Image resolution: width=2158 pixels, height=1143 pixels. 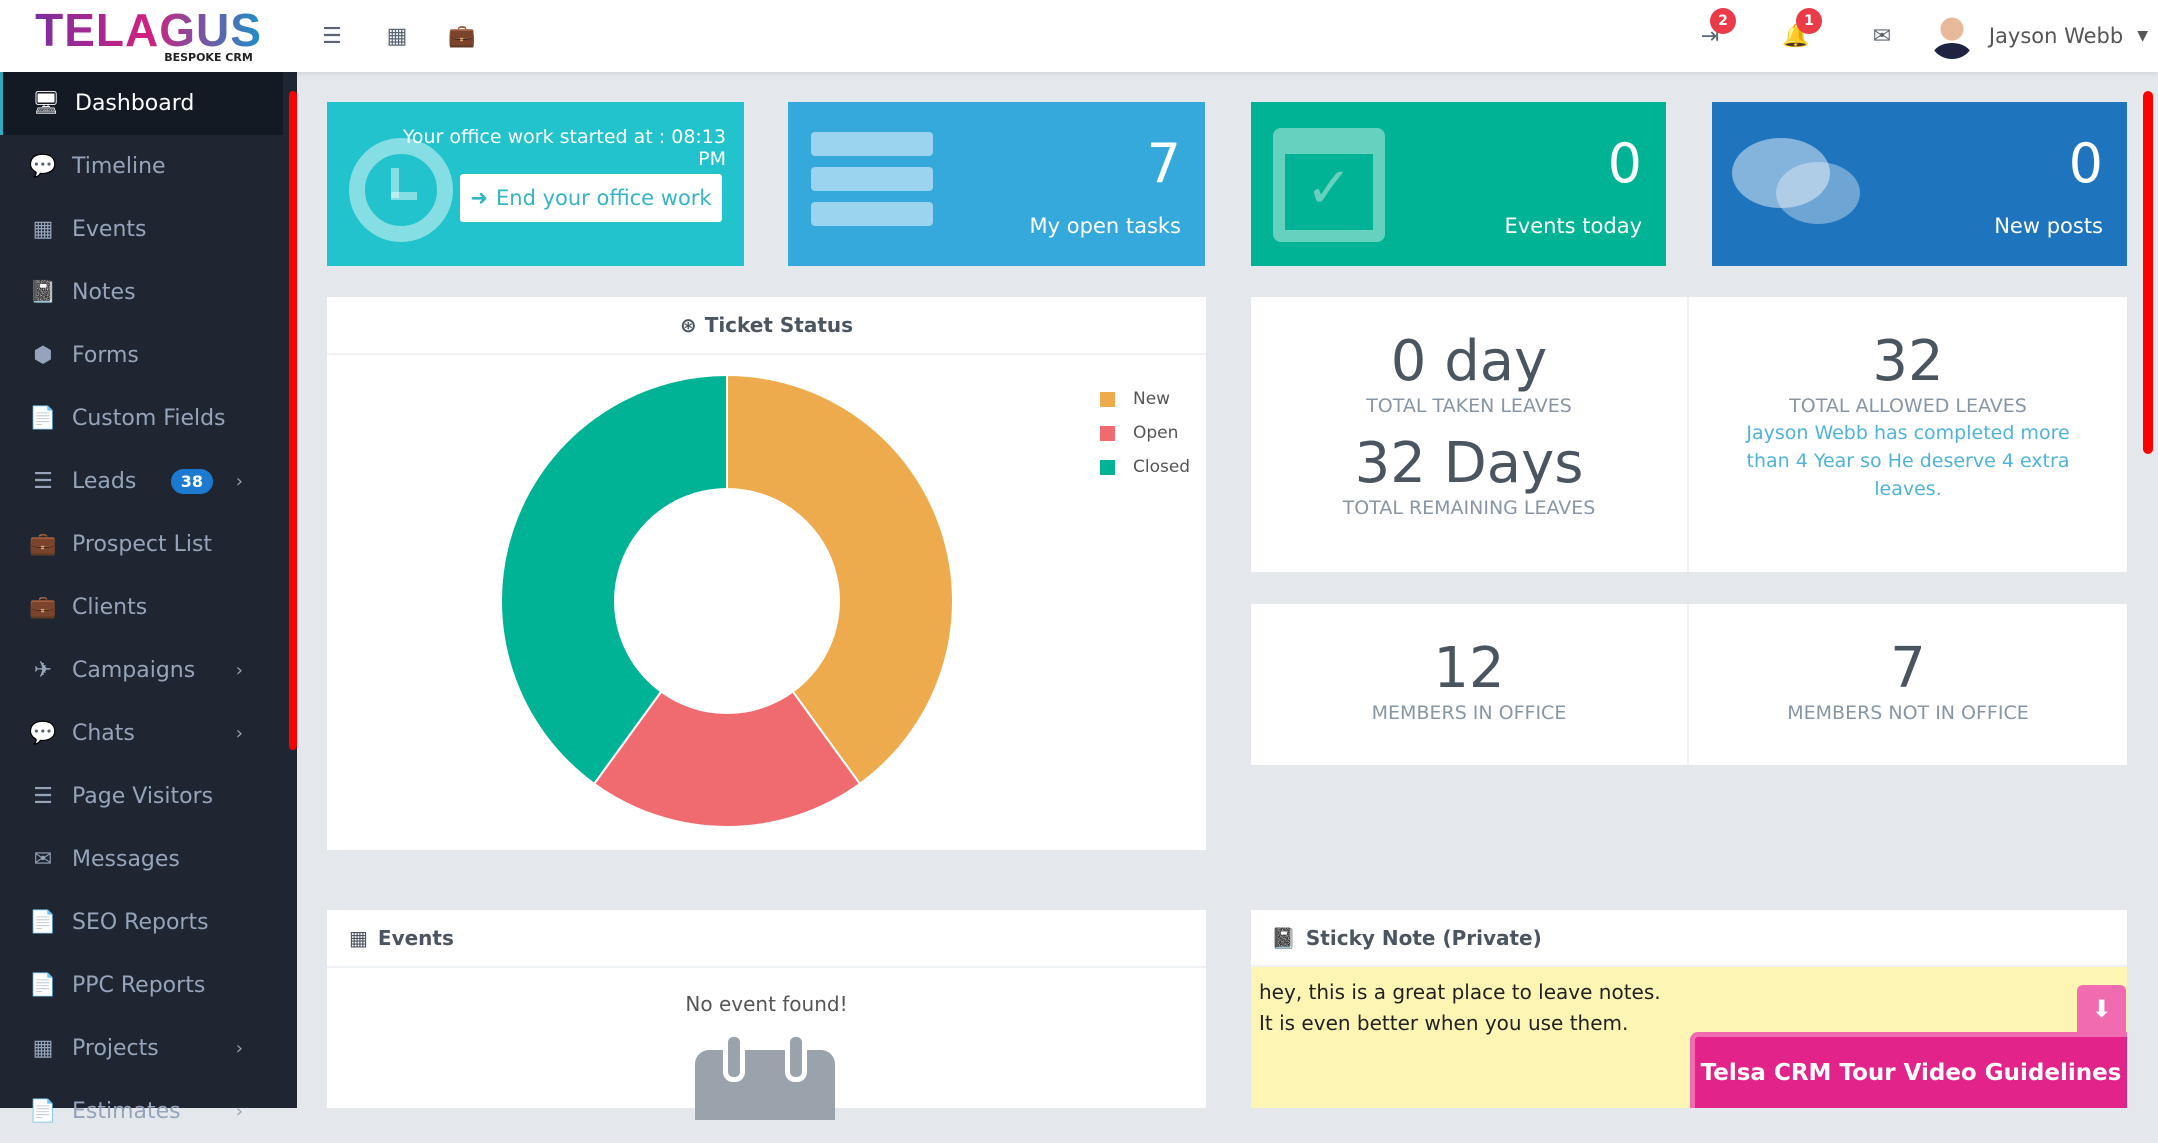 What do you see at coordinates (104, 481) in the screenshot?
I see `sidebar-item-label: Leads` at bounding box center [104, 481].